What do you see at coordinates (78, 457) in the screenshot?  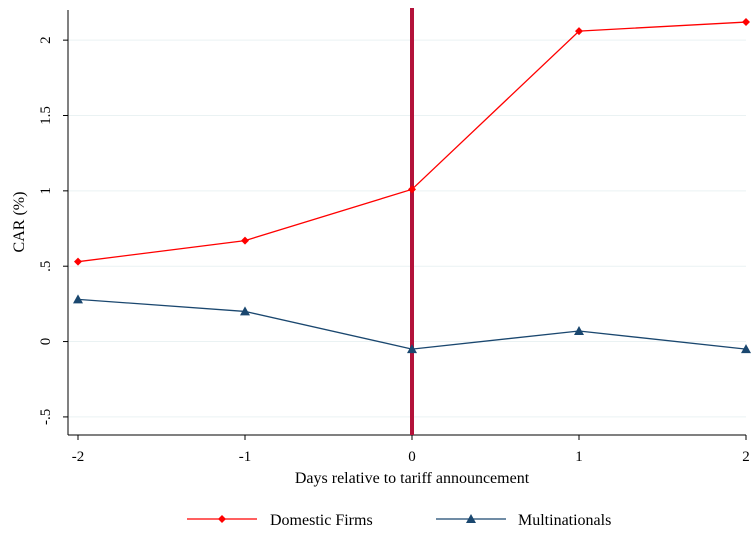 I see `x-tick-label: -2` at bounding box center [78, 457].